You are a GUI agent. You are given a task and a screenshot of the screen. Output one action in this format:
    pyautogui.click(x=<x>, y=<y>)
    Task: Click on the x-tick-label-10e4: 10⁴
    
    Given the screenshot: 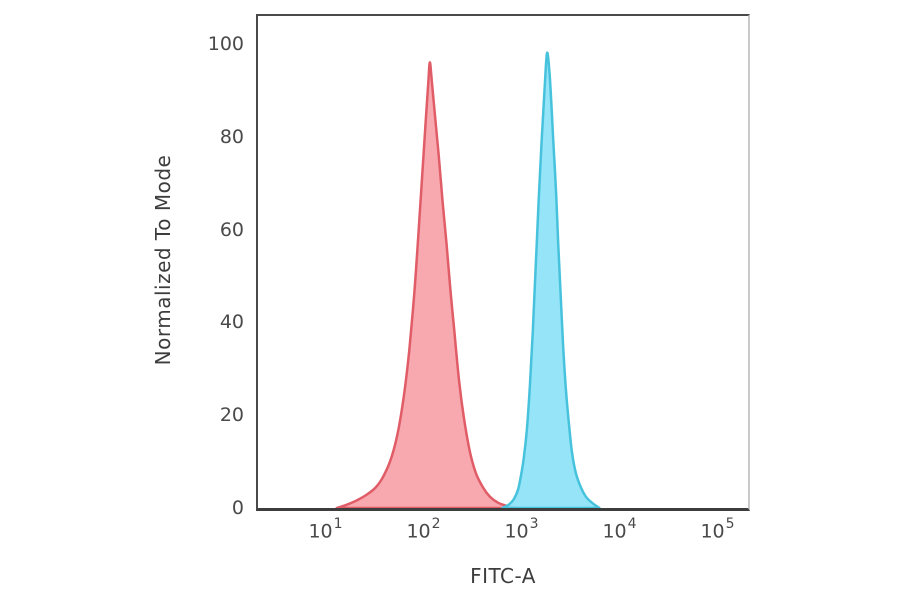 What is the action you would take?
    pyautogui.click(x=619, y=529)
    